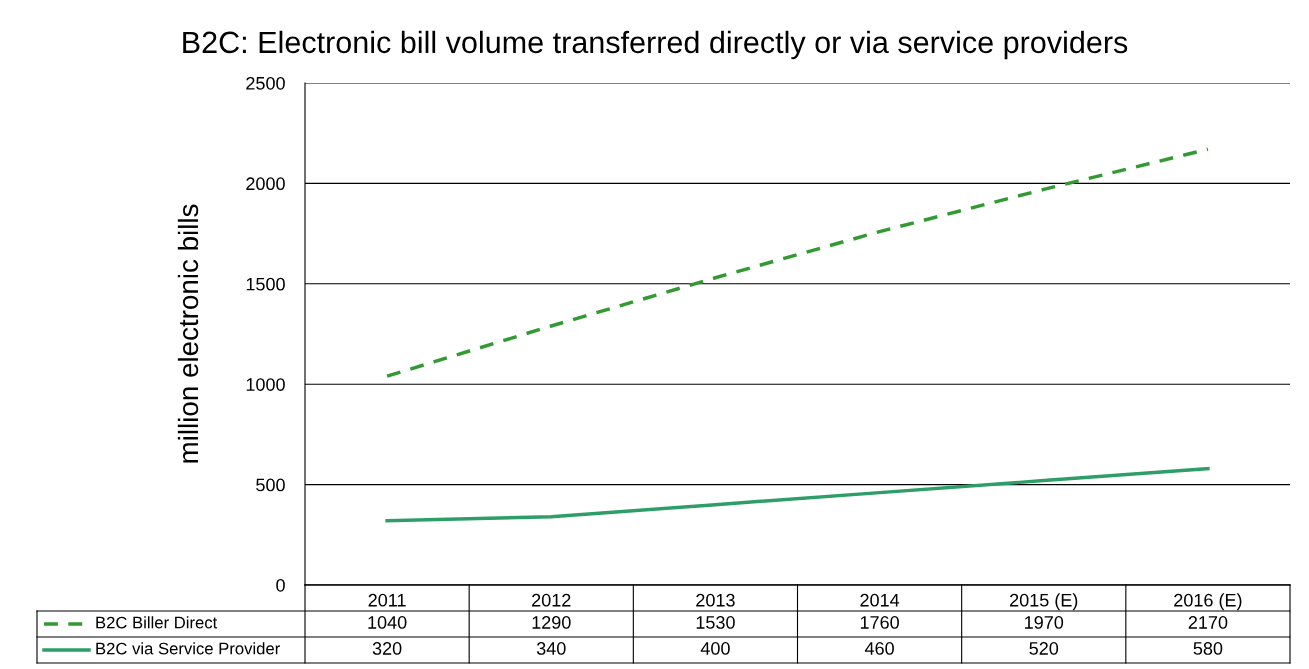  I want to click on data-label: 1040, so click(387, 622).